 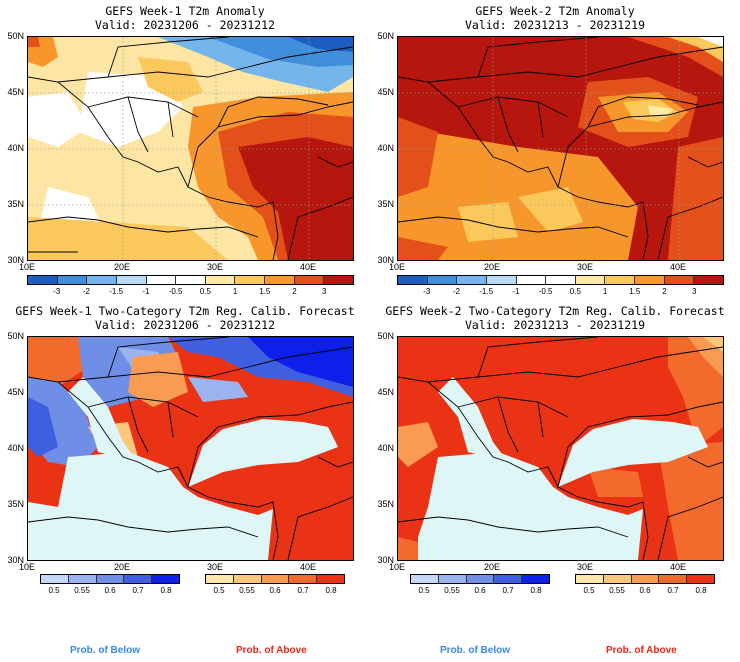 What do you see at coordinates (184, 25) in the screenshot?
I see `panel-valid-dates: Valid: 20231206 - 20231212` at bounding box center [184, 25].